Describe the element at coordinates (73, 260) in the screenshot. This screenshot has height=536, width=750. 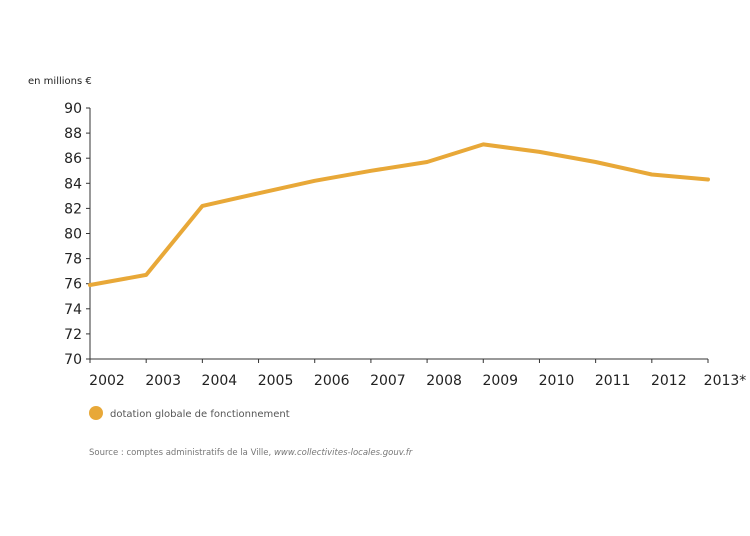
I see `y-tick-label: 78` at that location.